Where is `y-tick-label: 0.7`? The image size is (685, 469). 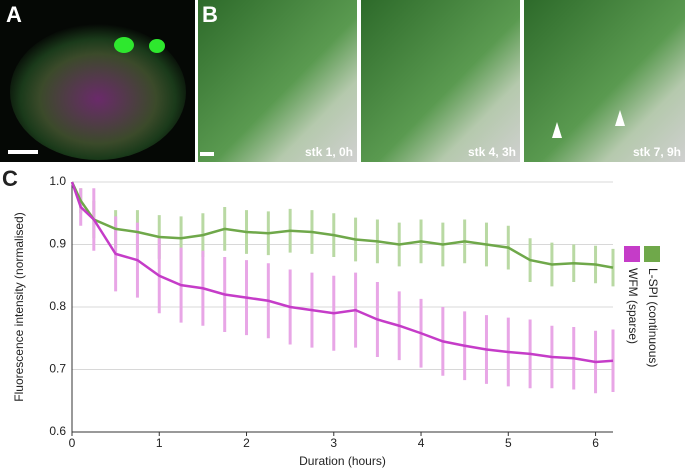
y-tick-label: 0.7 is located at coordinates (57, 369).